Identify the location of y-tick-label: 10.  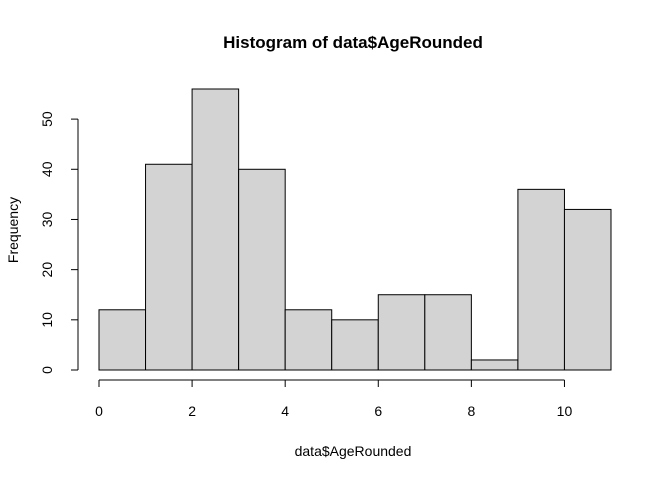
(47, 320).